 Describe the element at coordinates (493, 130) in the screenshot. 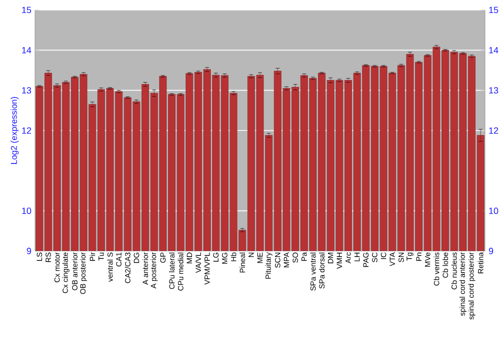

I see `y2-tick-label: 12` at that location.